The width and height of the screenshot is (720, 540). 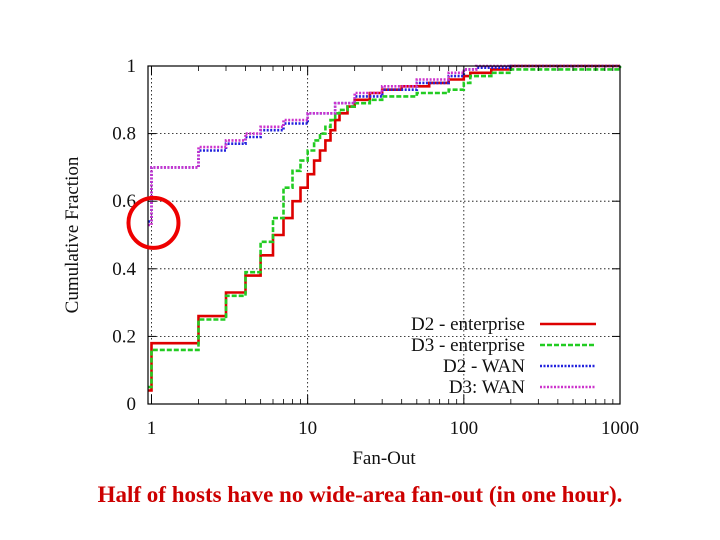 What do you see at coordinates (487, 387) in the screenshot?
I see `legend-label: D3: WAN` at bounding box center [487, 387].